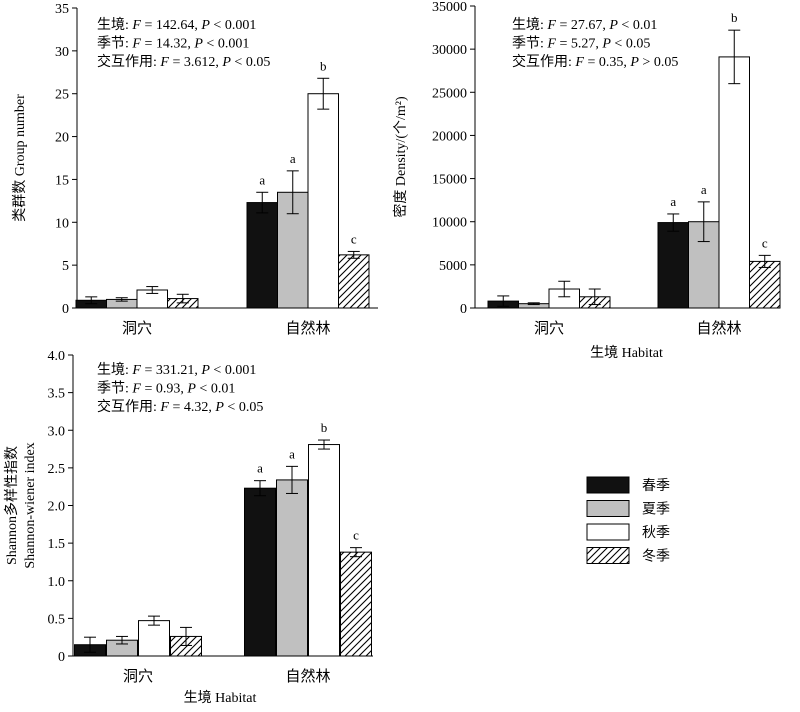  I want to click on stat-annotation: 交互作用: F = 4.32, P < 0.05, so click(180, 406).